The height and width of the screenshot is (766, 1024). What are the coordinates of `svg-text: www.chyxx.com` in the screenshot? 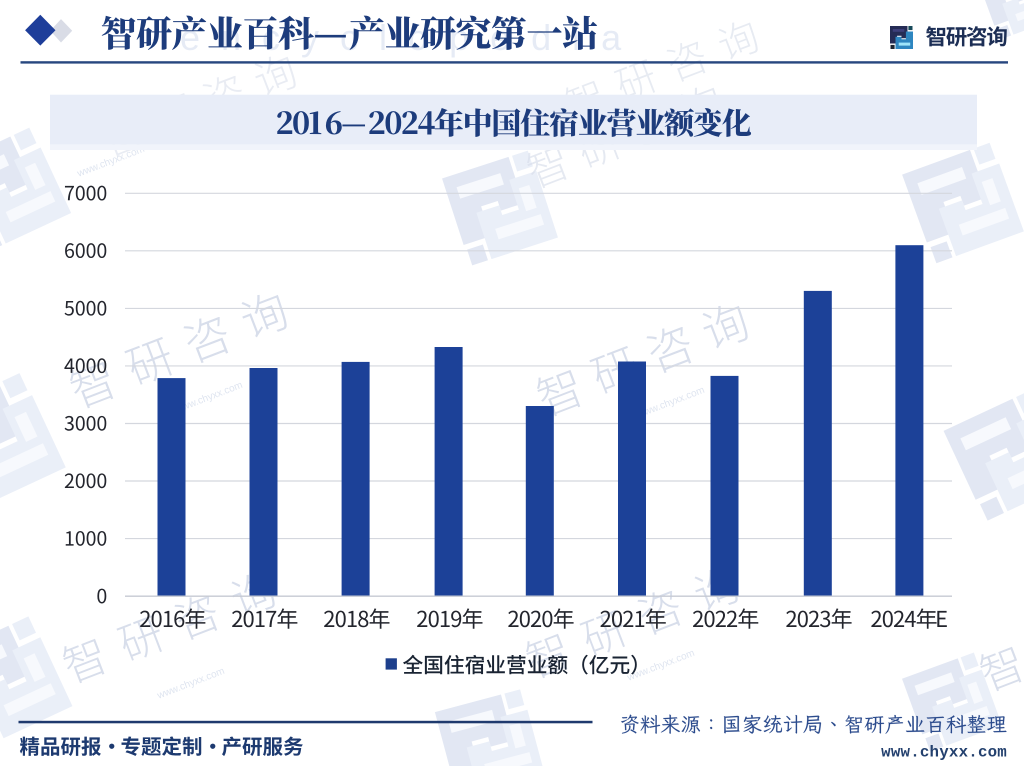 It's located at (944, 753).